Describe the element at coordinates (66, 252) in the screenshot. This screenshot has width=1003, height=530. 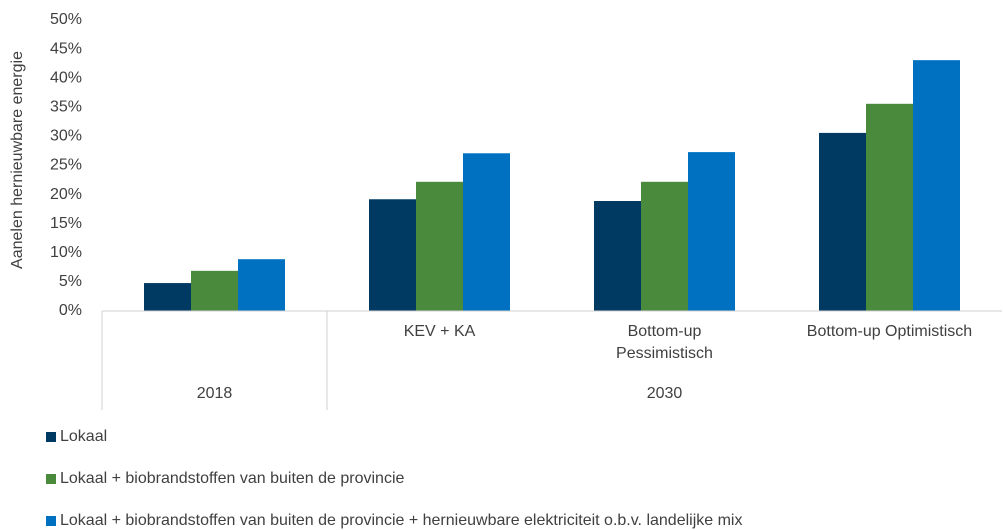
I see `y-tick-label: 10%` at that location.